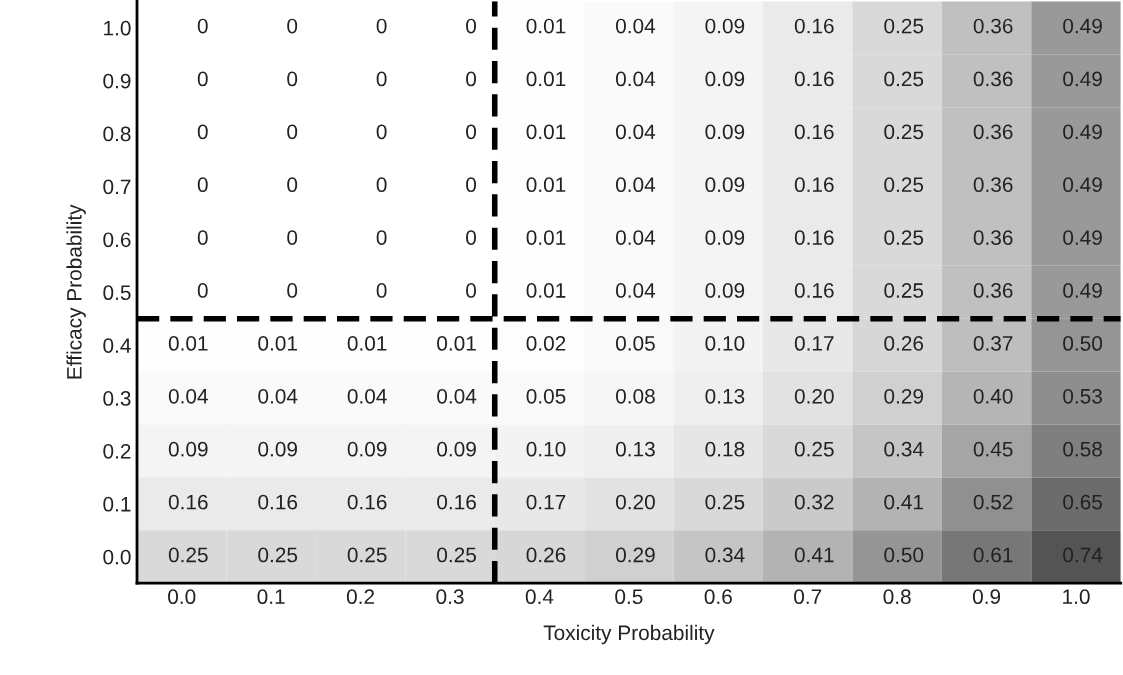 The height and width of the screenshot is (675, 1123). Describe the element at coordinates (1082, 502) in the screenshot. I see `data-label: 0.65` at that location.